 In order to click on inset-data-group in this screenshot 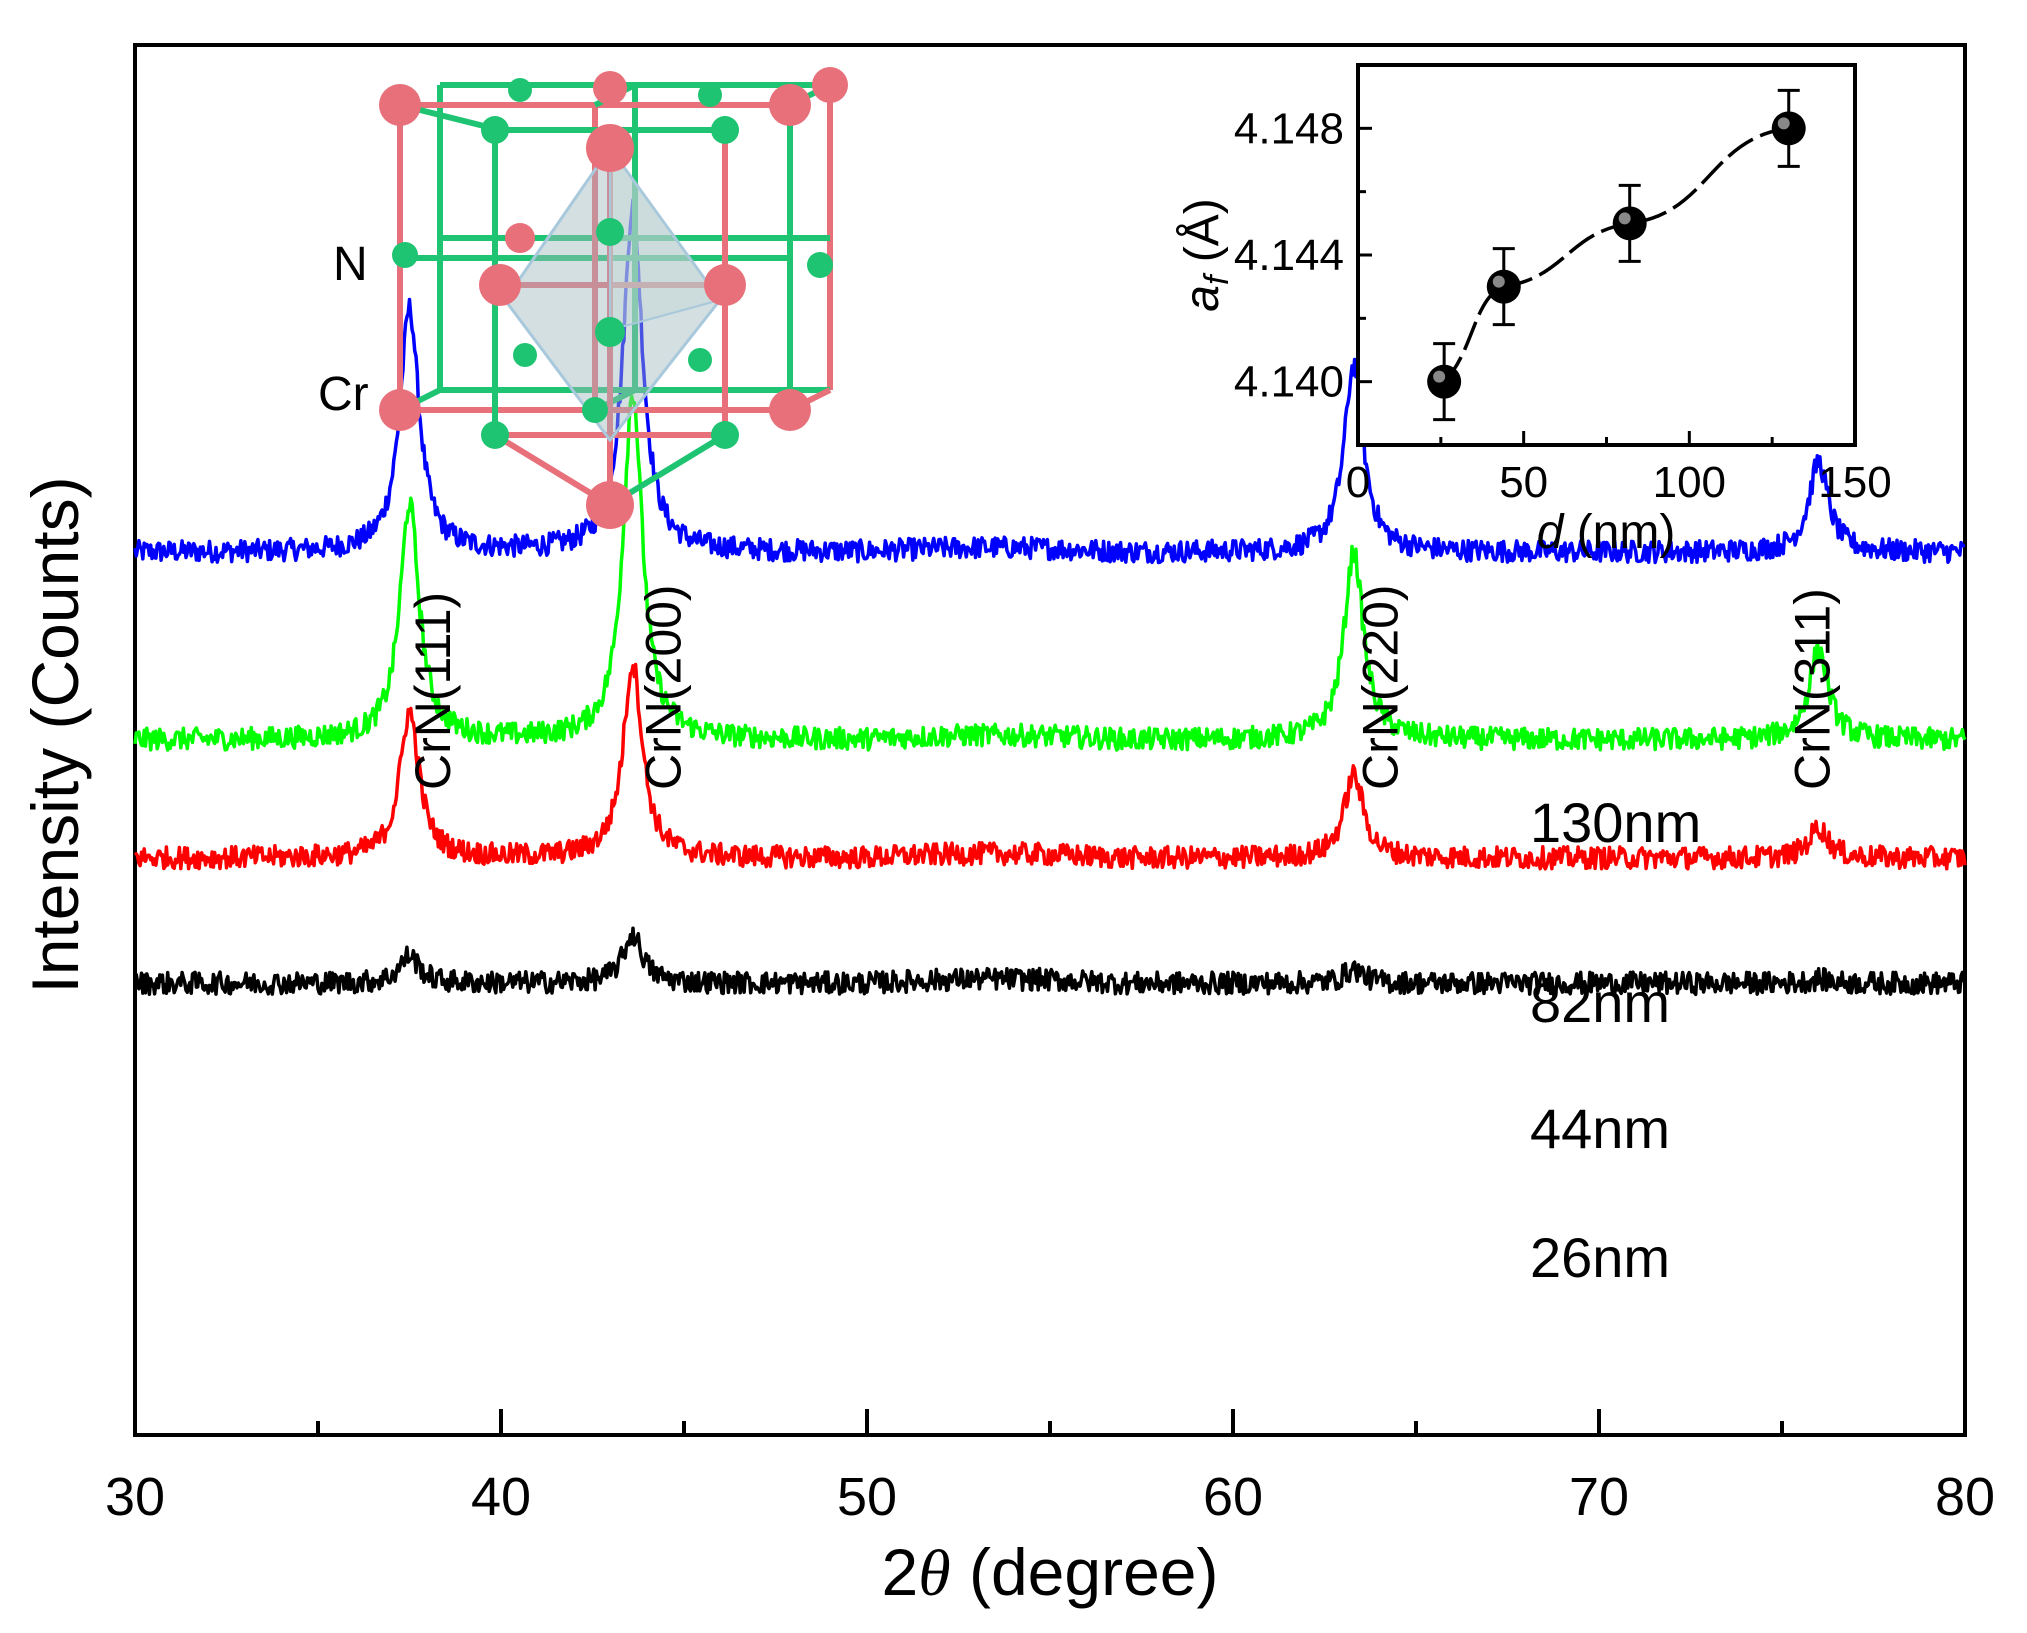, I will do `click(1616, 255)`.